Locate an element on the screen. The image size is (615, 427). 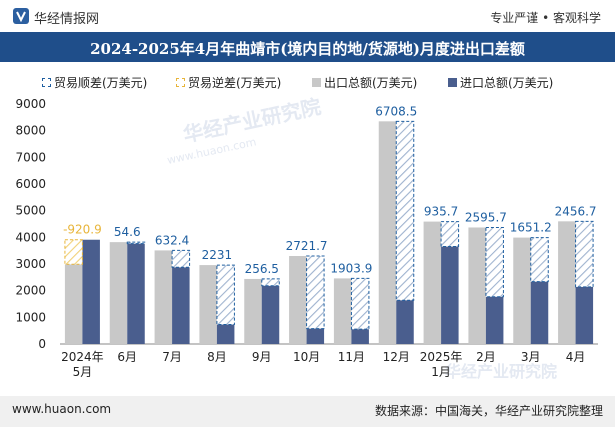
deficit-swatch is located at coordinates (180, 82).